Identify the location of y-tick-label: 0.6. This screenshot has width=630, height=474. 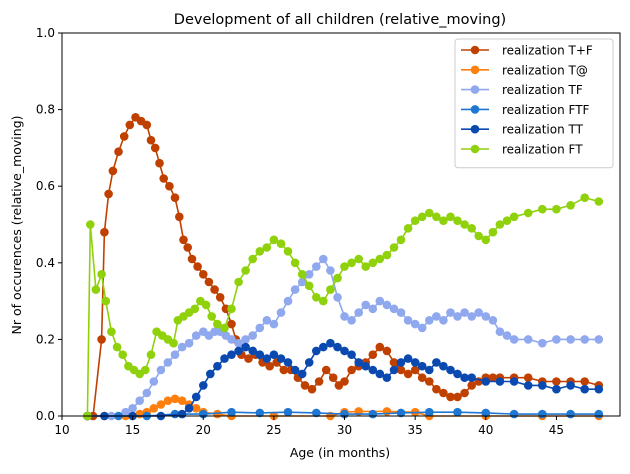
(45, 186).